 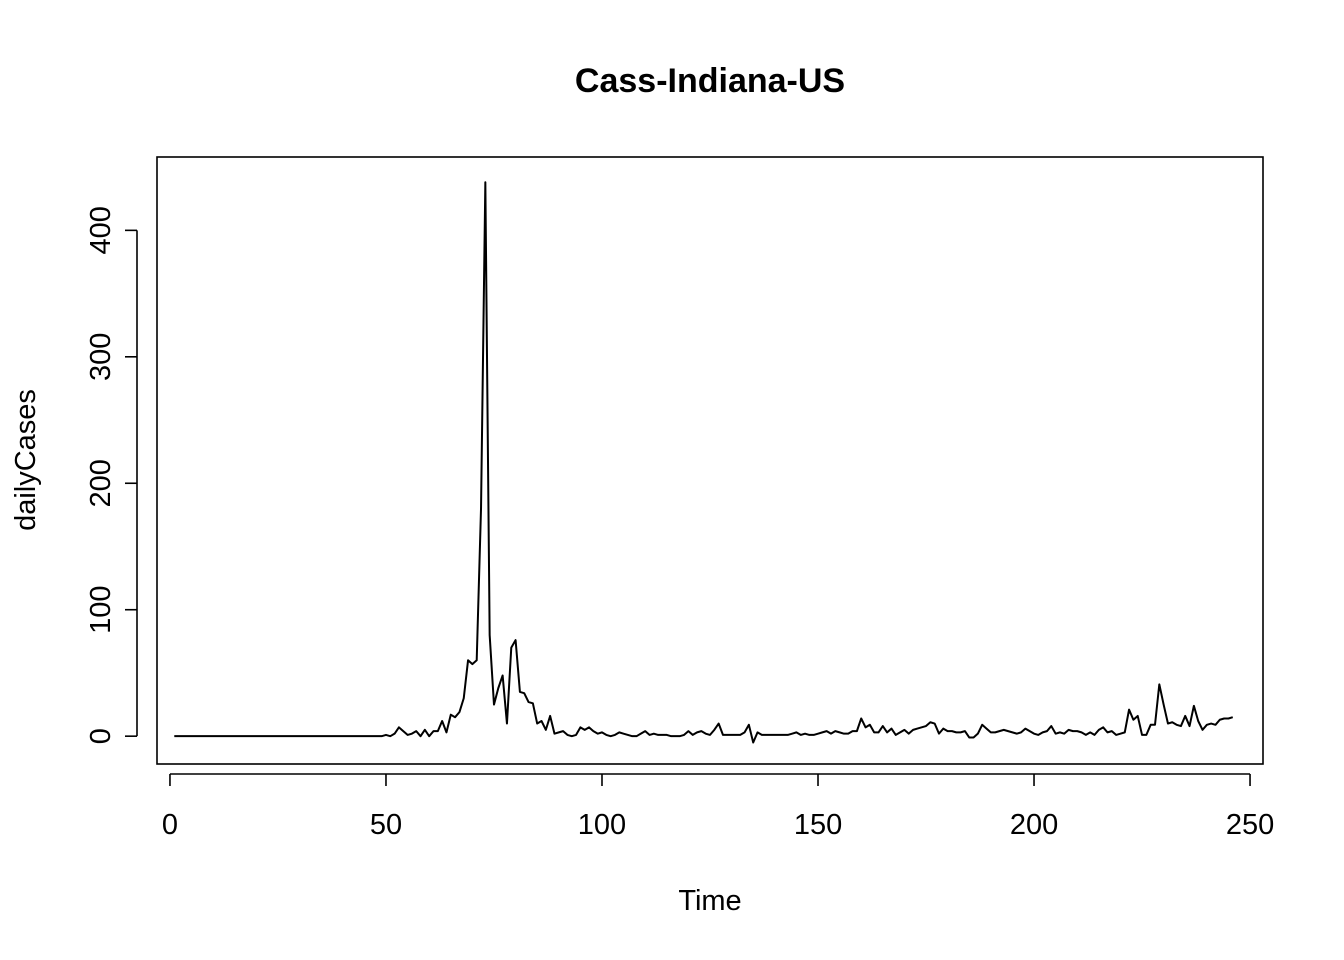 I want to click on y-tick-label: 200, so click(x=101, y=483).